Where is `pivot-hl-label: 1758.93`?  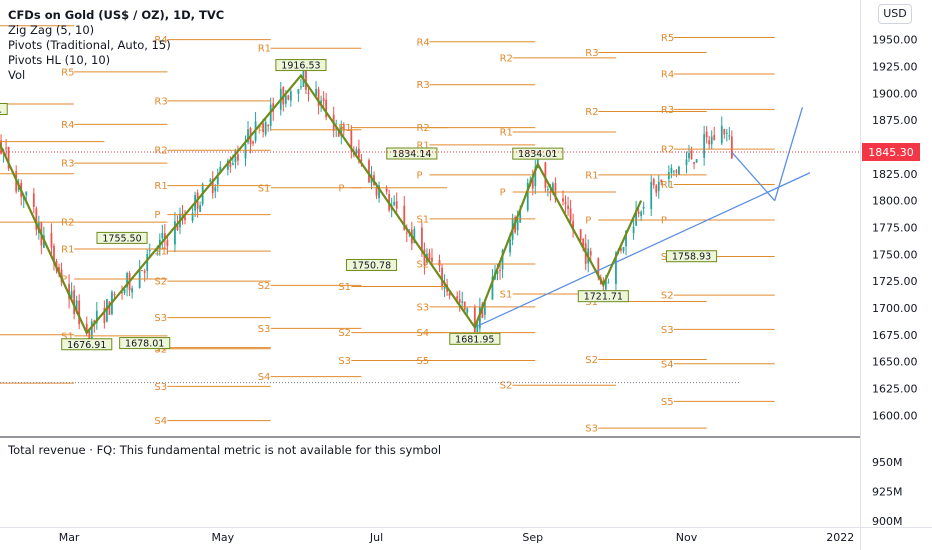
pivot-hl-label: 1758.93 is located at coordinates (691, 257).